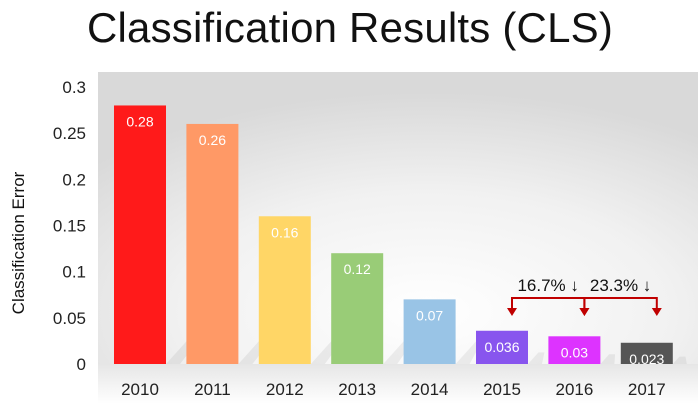  I want to click on y-tick-label: 0.05, so click(69, 318).